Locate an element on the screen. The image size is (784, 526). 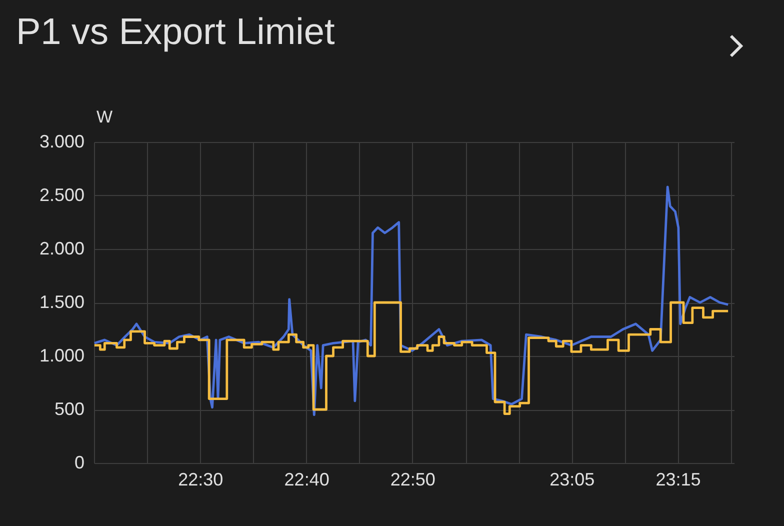
y-tick-label: 3.000 is located at coordinates (61, 142).